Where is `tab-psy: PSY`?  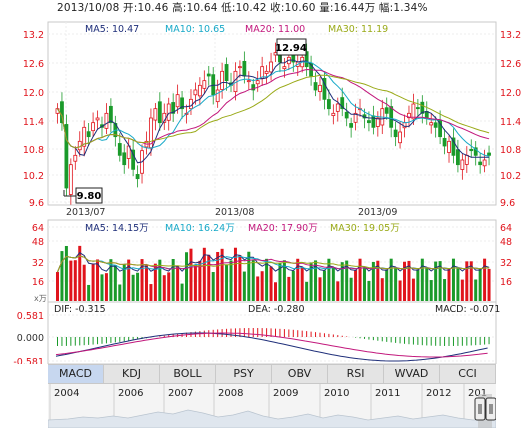 tab-psy: PSY is located at coordinates (244, 374).